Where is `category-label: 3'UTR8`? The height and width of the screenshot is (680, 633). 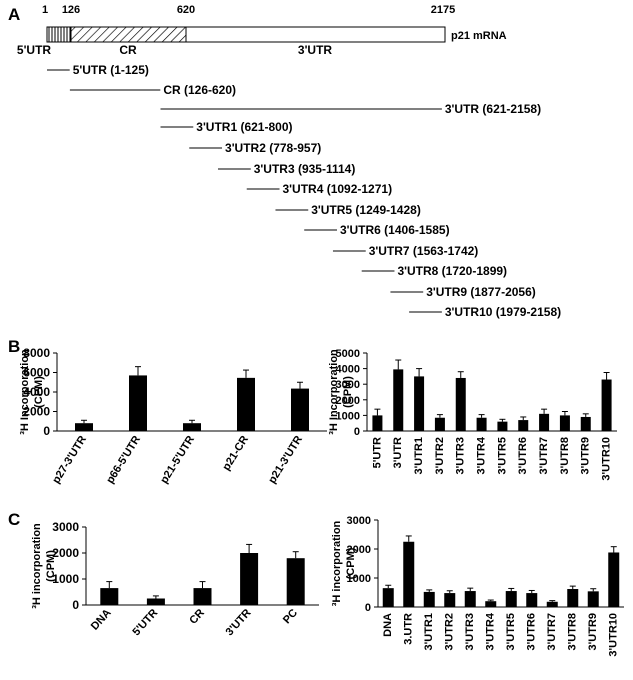 category-label: 3'UTR8 is located at coordinates (573, 631).